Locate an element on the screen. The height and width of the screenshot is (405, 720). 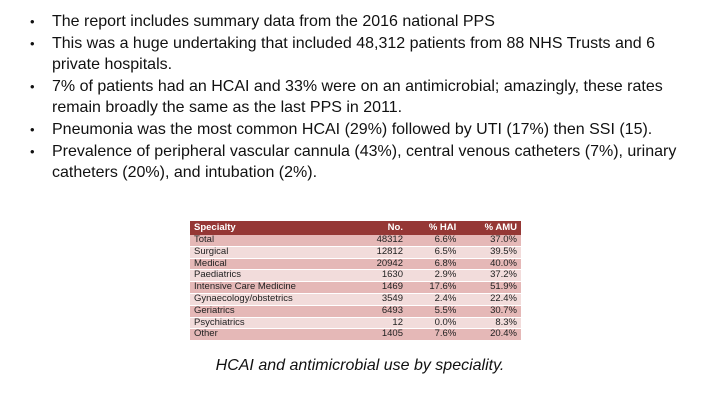
table-cell: Total is located at coordinates (273, 240).